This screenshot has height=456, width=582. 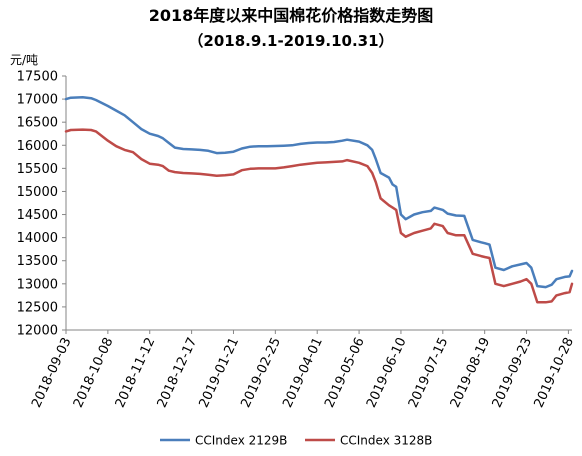 What do you see at coordinates (429, 372) in the screenshot?
I see `x-tick-label: 2019-07-15` at bounding box center [429, 372].